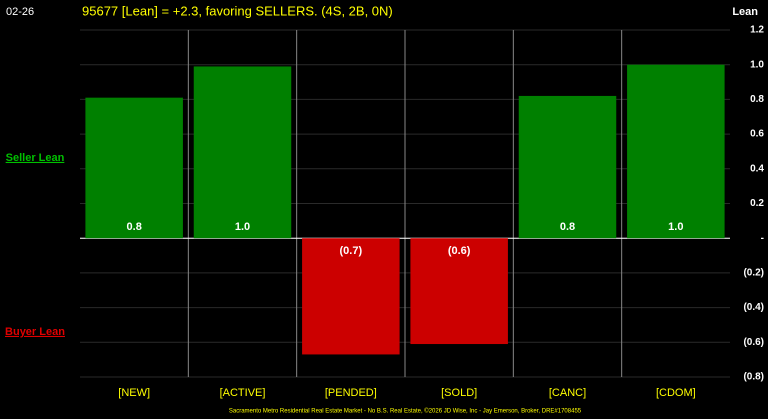 The height and width of the screenshot is (419, 768). Describe the element at coordinates (757, 99) in the screenshot. I see `y-tick-label: 0.8` at that location.